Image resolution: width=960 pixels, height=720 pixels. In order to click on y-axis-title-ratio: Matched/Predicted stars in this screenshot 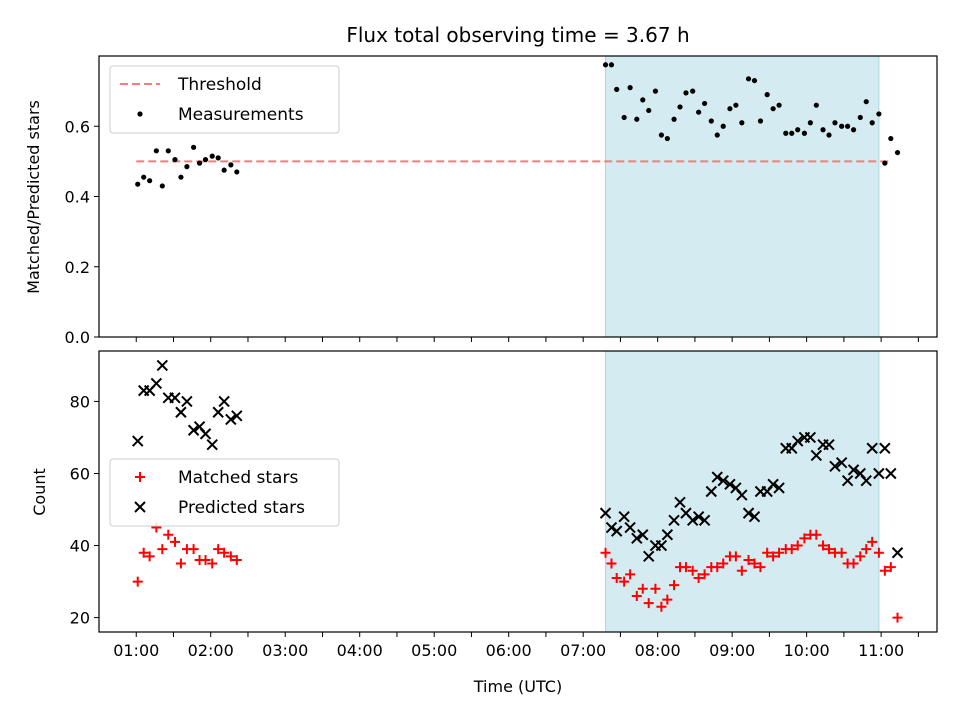, I will do `click(33, 197)`.